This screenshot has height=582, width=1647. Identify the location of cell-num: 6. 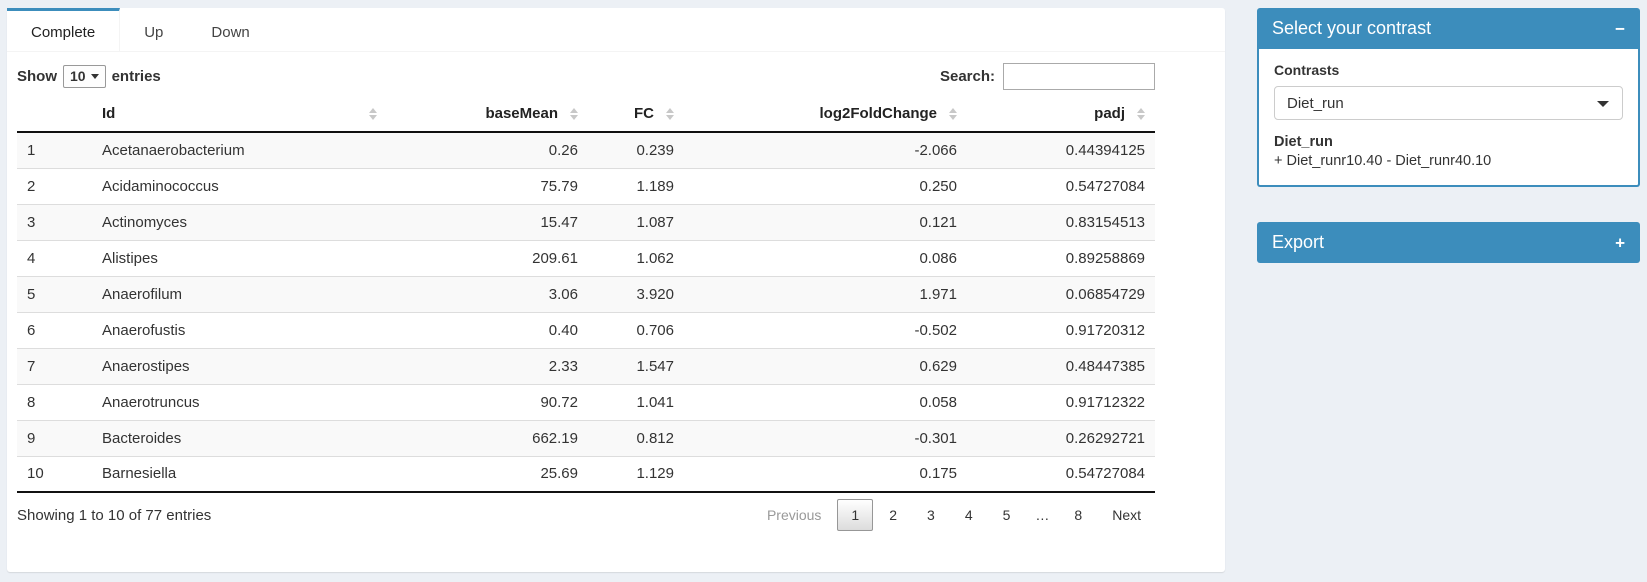
(31, 330).